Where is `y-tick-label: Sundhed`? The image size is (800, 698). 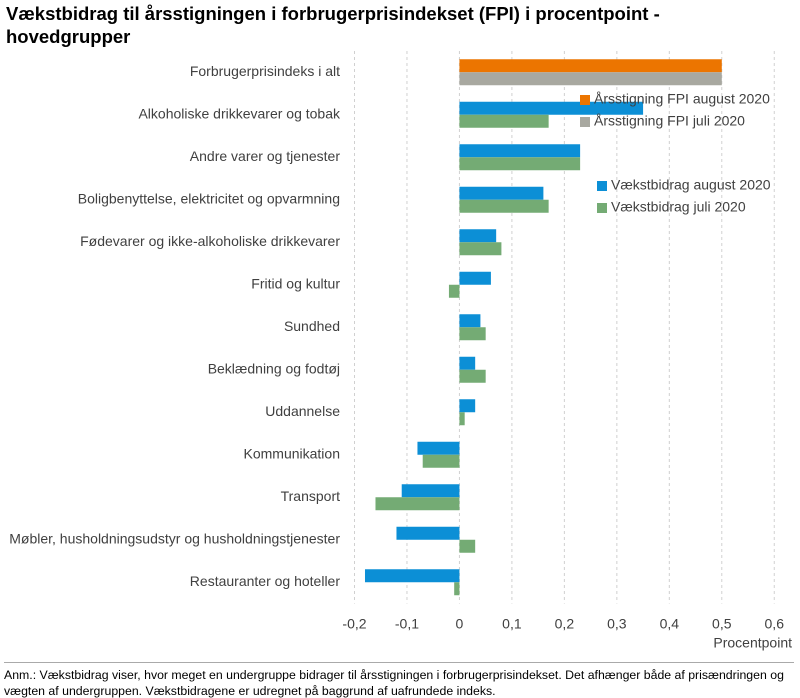 y-tick-label: Sundhed is located at coordinates (312, 326).